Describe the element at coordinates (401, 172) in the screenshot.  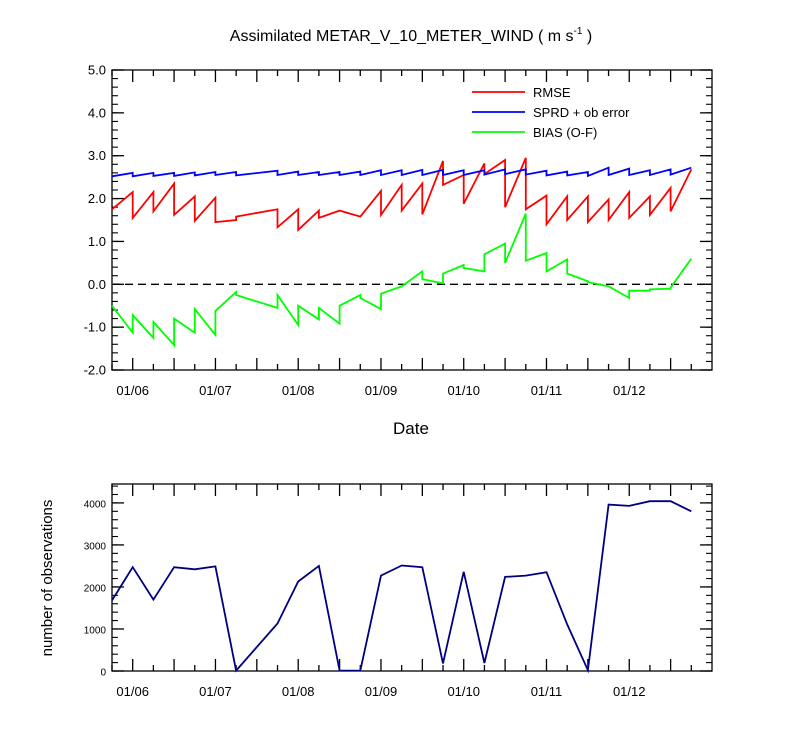
I see `series-line-sprd` at that location.